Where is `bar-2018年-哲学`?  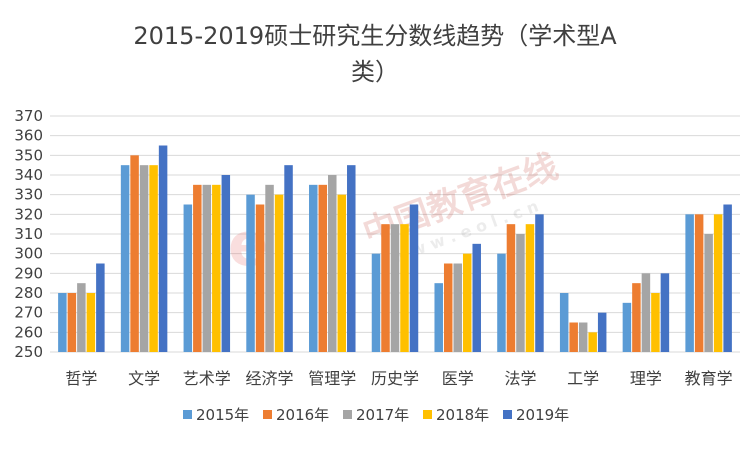
bar-2018年-哲学 is located at coordinates (91, 322).